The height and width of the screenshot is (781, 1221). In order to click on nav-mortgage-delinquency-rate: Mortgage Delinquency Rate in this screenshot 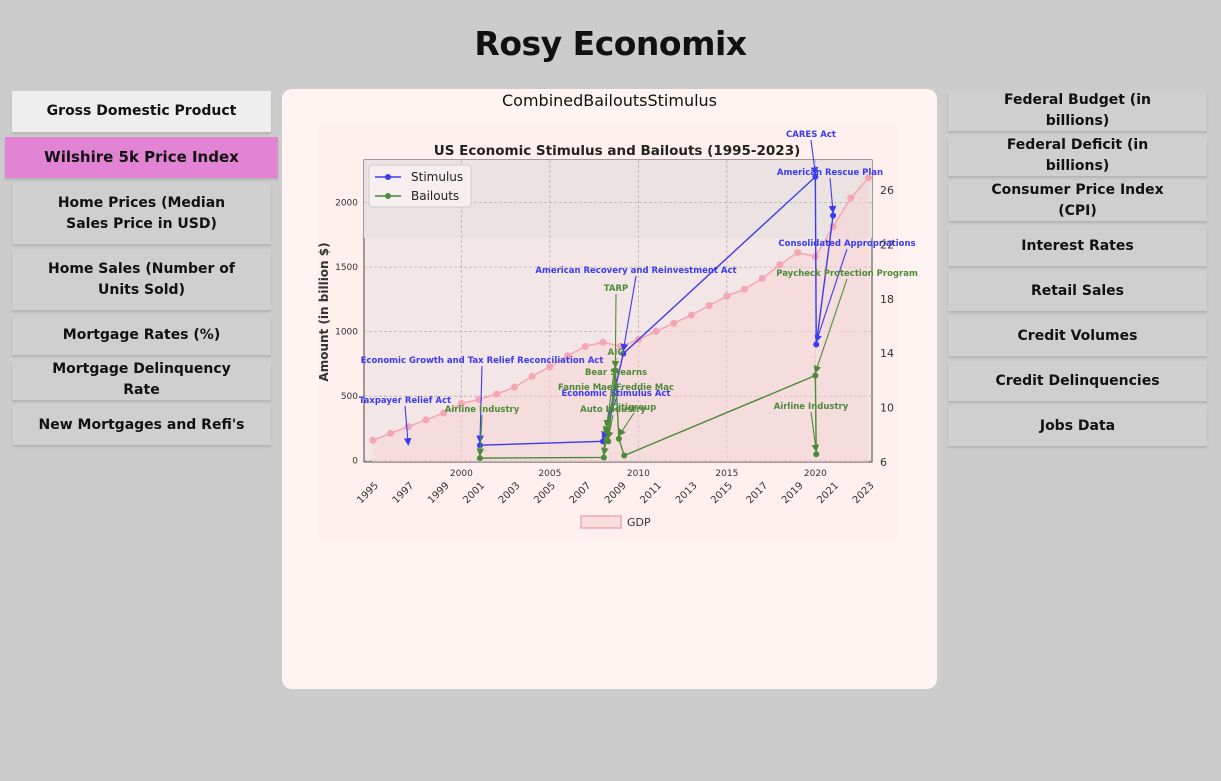, I will do `click(141, 380)`.